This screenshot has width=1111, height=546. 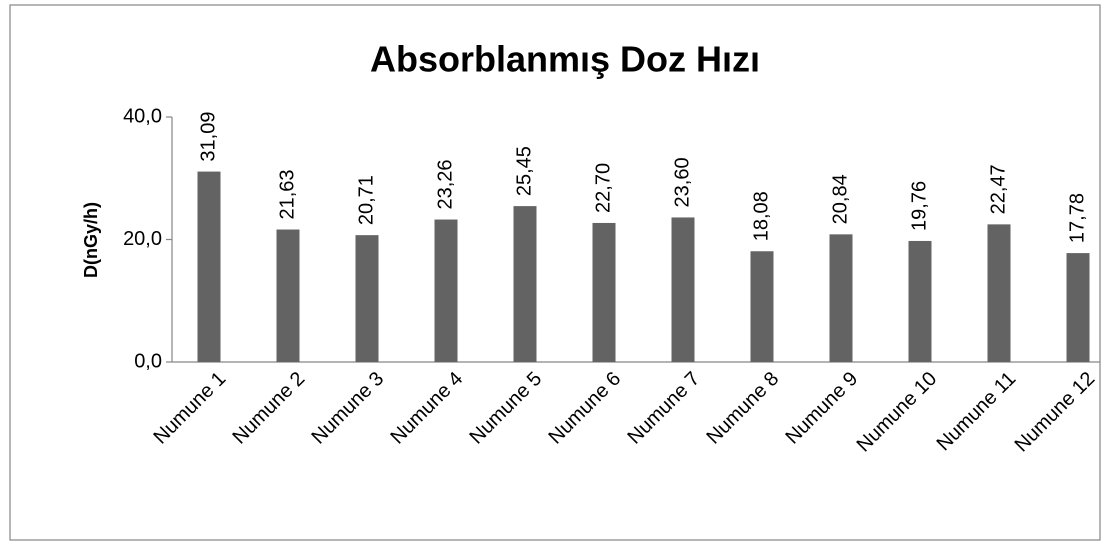 What do you see at coordinates (524, 171) in the screenshot?
I see `value-label: 25,45` at bounding box center [524, 171].